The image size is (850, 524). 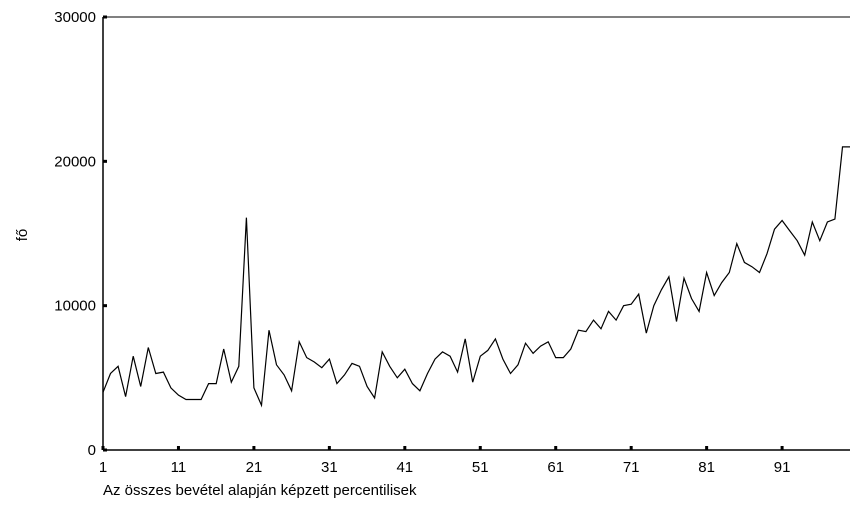 What do you see at coordinates (75, 161) in the screenshot?
I see `y-tick-label: 20000` at bounding box center [75, 161].